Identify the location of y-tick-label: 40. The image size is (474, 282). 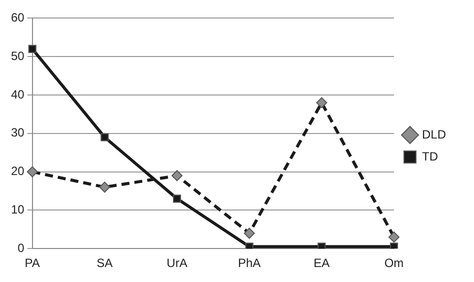
(17, 94).